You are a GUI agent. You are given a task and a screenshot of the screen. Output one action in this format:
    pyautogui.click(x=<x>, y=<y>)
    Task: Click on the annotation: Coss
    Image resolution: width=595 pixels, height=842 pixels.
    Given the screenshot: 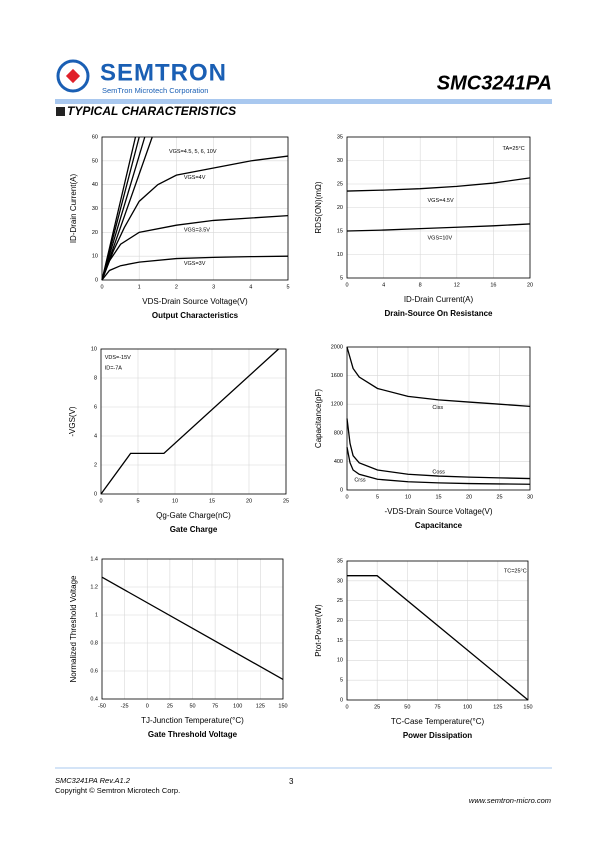 What is the action you would take?
    pyautogui.click(x=438, y=473)
    